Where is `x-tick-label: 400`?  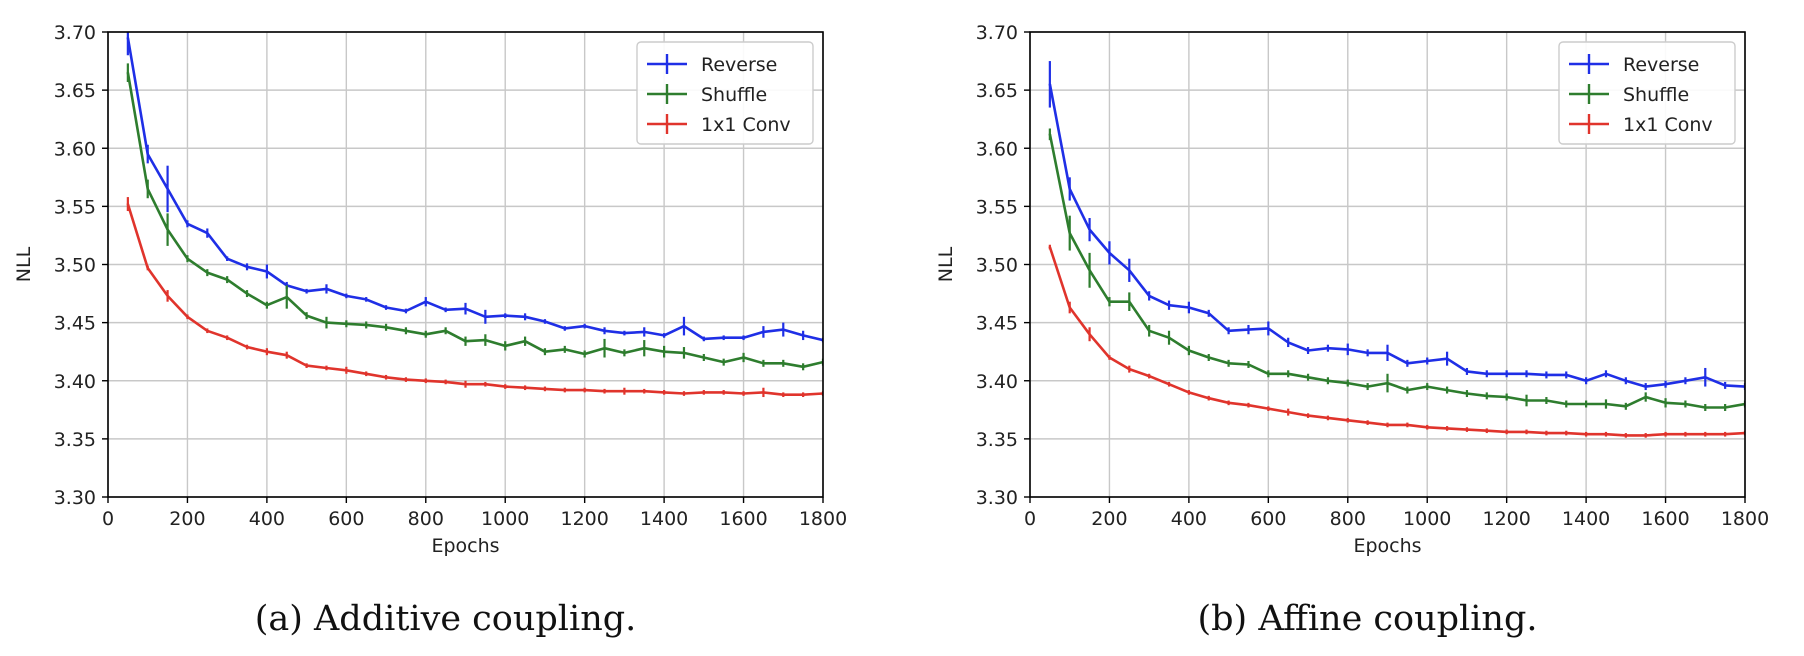
x-tick-label: 400 is located at coordinates (1189, 519).